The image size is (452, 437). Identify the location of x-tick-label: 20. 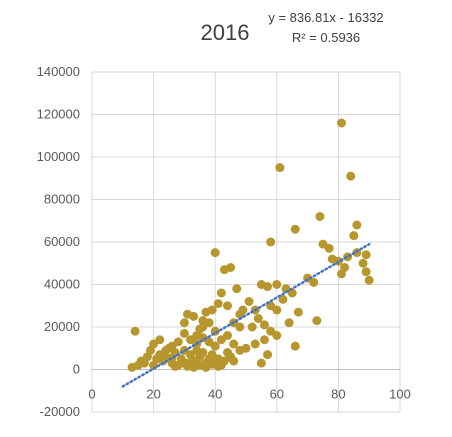
(153, 394).